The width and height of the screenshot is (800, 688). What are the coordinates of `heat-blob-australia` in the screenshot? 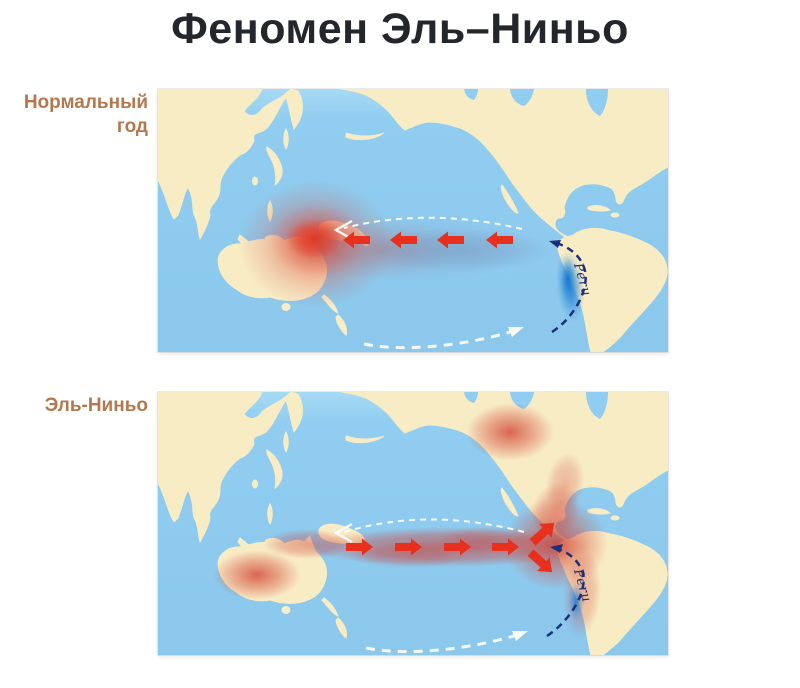 It's located at (257, 575).